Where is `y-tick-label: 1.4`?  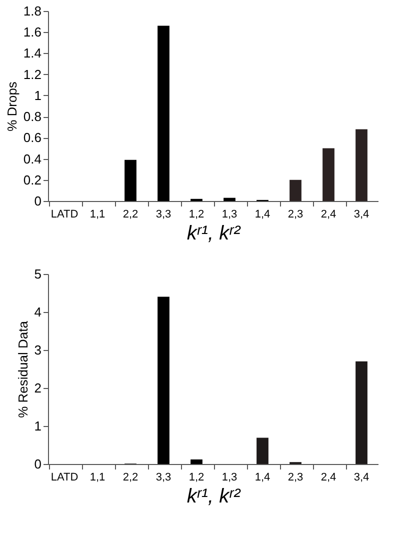 y-tick-label: 1.4 is located at coordinates (32, 53).